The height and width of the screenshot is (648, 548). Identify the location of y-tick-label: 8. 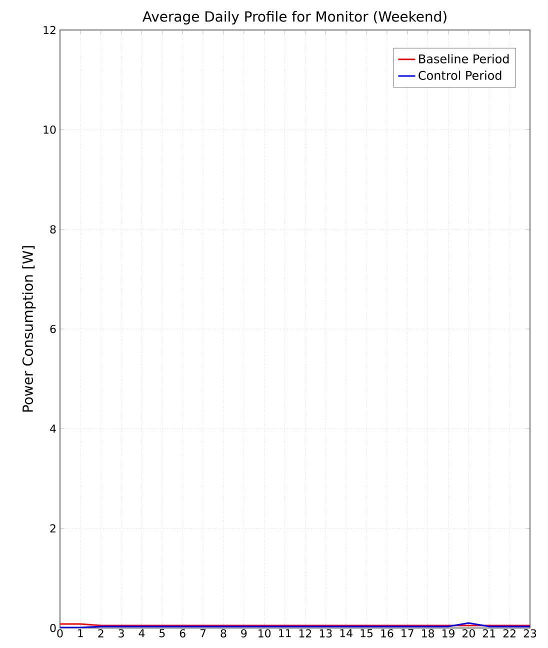
(53, 229).